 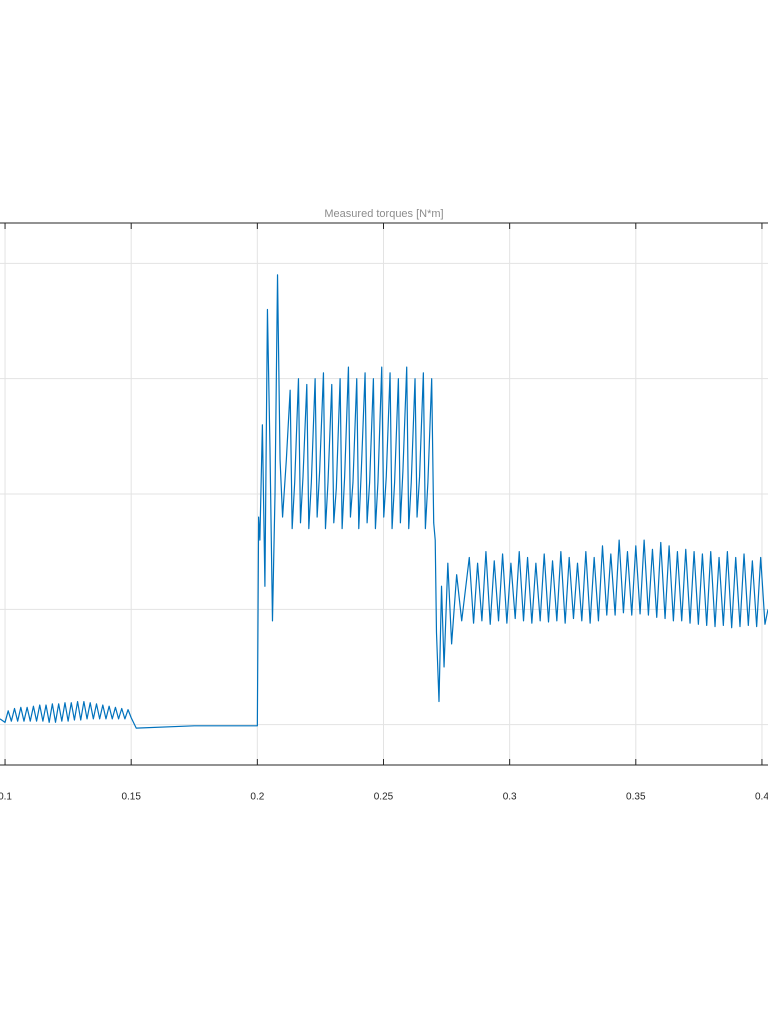 What do you see at coordinates (384, 797) in the screenshot?
I see `x-tick-label: 0.25` at bounding box center [384, 797].